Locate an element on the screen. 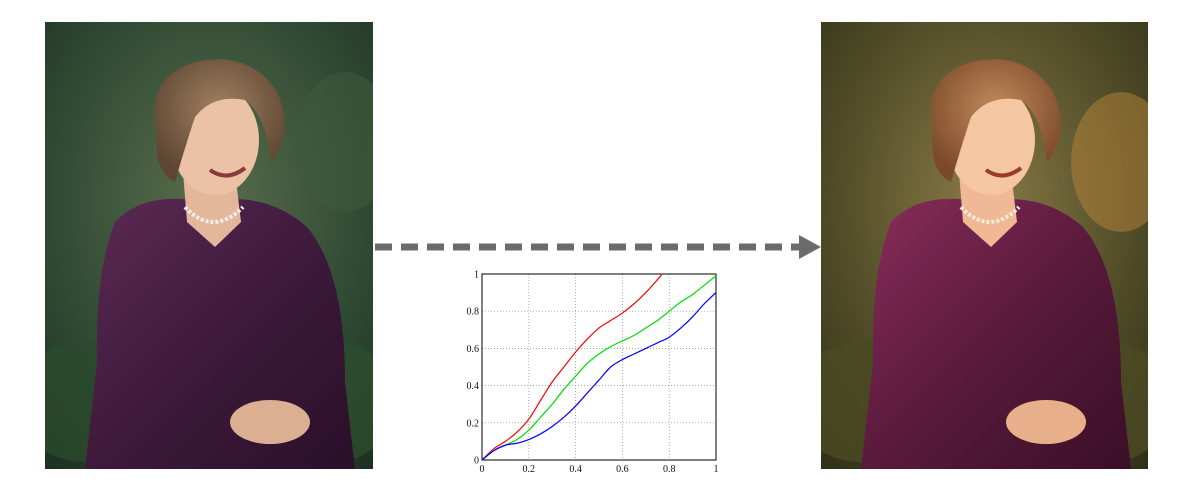 This screenshot has height=491, width=1183. chart-ticks: 0 0.2 0.4 0.6 0.8 1 0 0.2 0.4 0.6 0.8 1 is located at coordinates (593, 373).